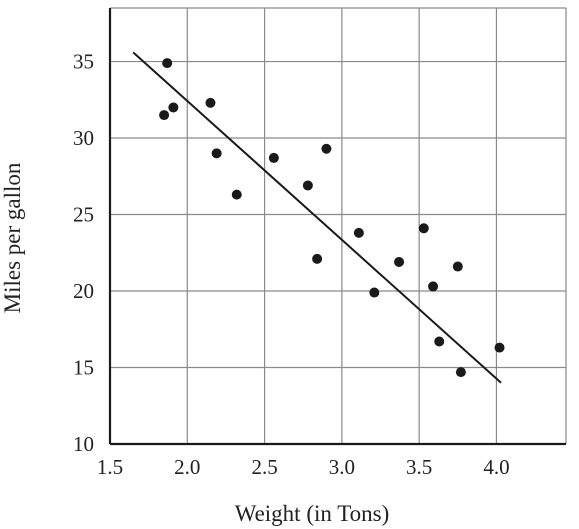 Image resolution: width=579 pixels, height=529 pixels. What do you see at coordinates (83, 291) in the screenshot?
I see `y-tick-label: 20` at bounding box center [83, 291].